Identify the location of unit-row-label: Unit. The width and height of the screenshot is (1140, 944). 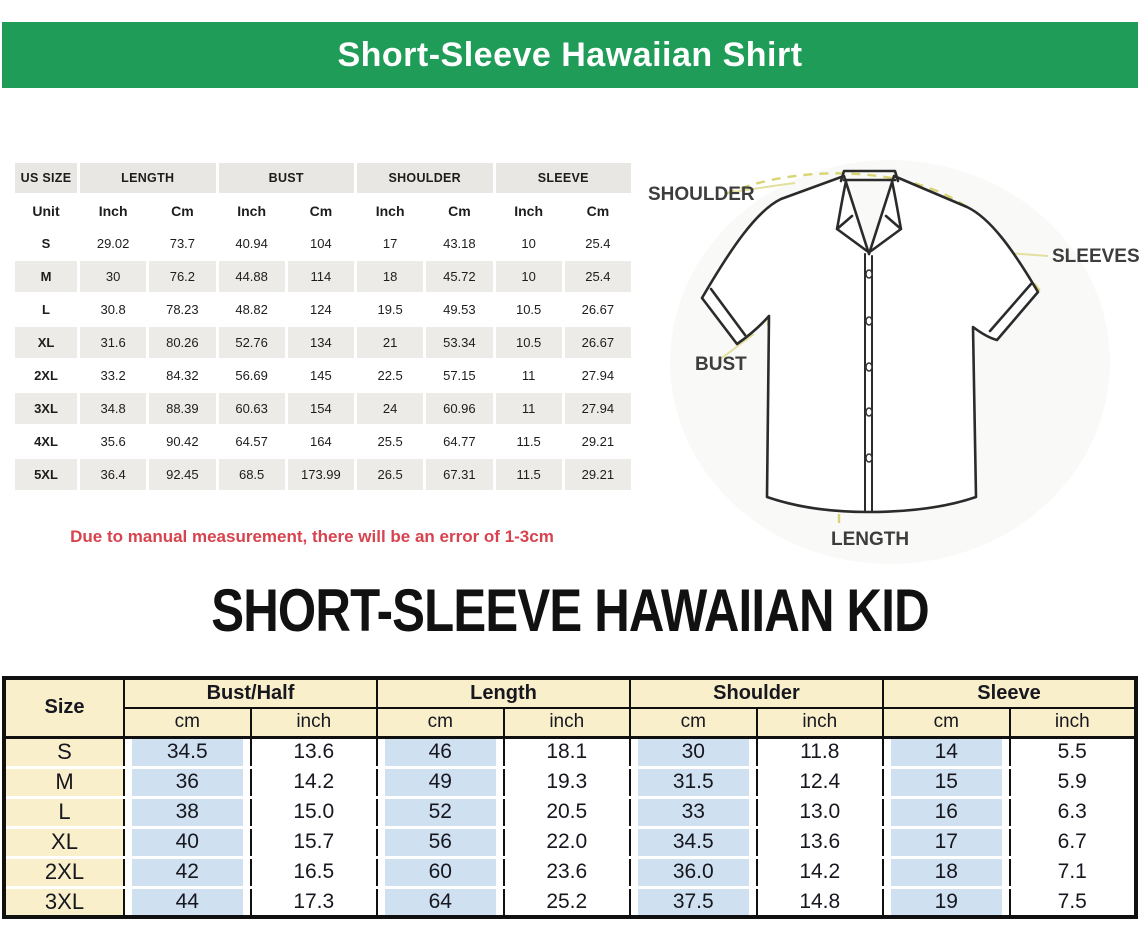
(46, 210).